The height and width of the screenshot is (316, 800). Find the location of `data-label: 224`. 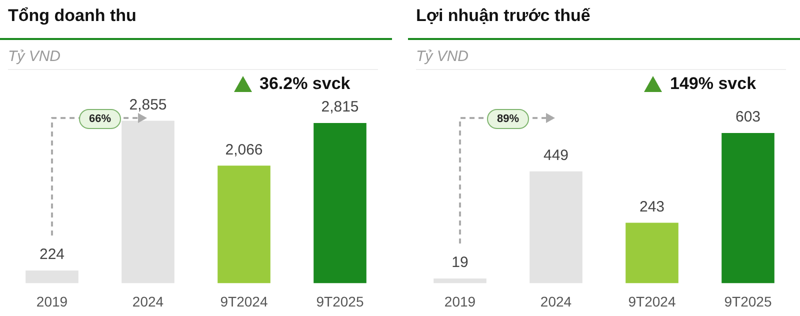

data-label: 224 is located at coordinates (52, 255).